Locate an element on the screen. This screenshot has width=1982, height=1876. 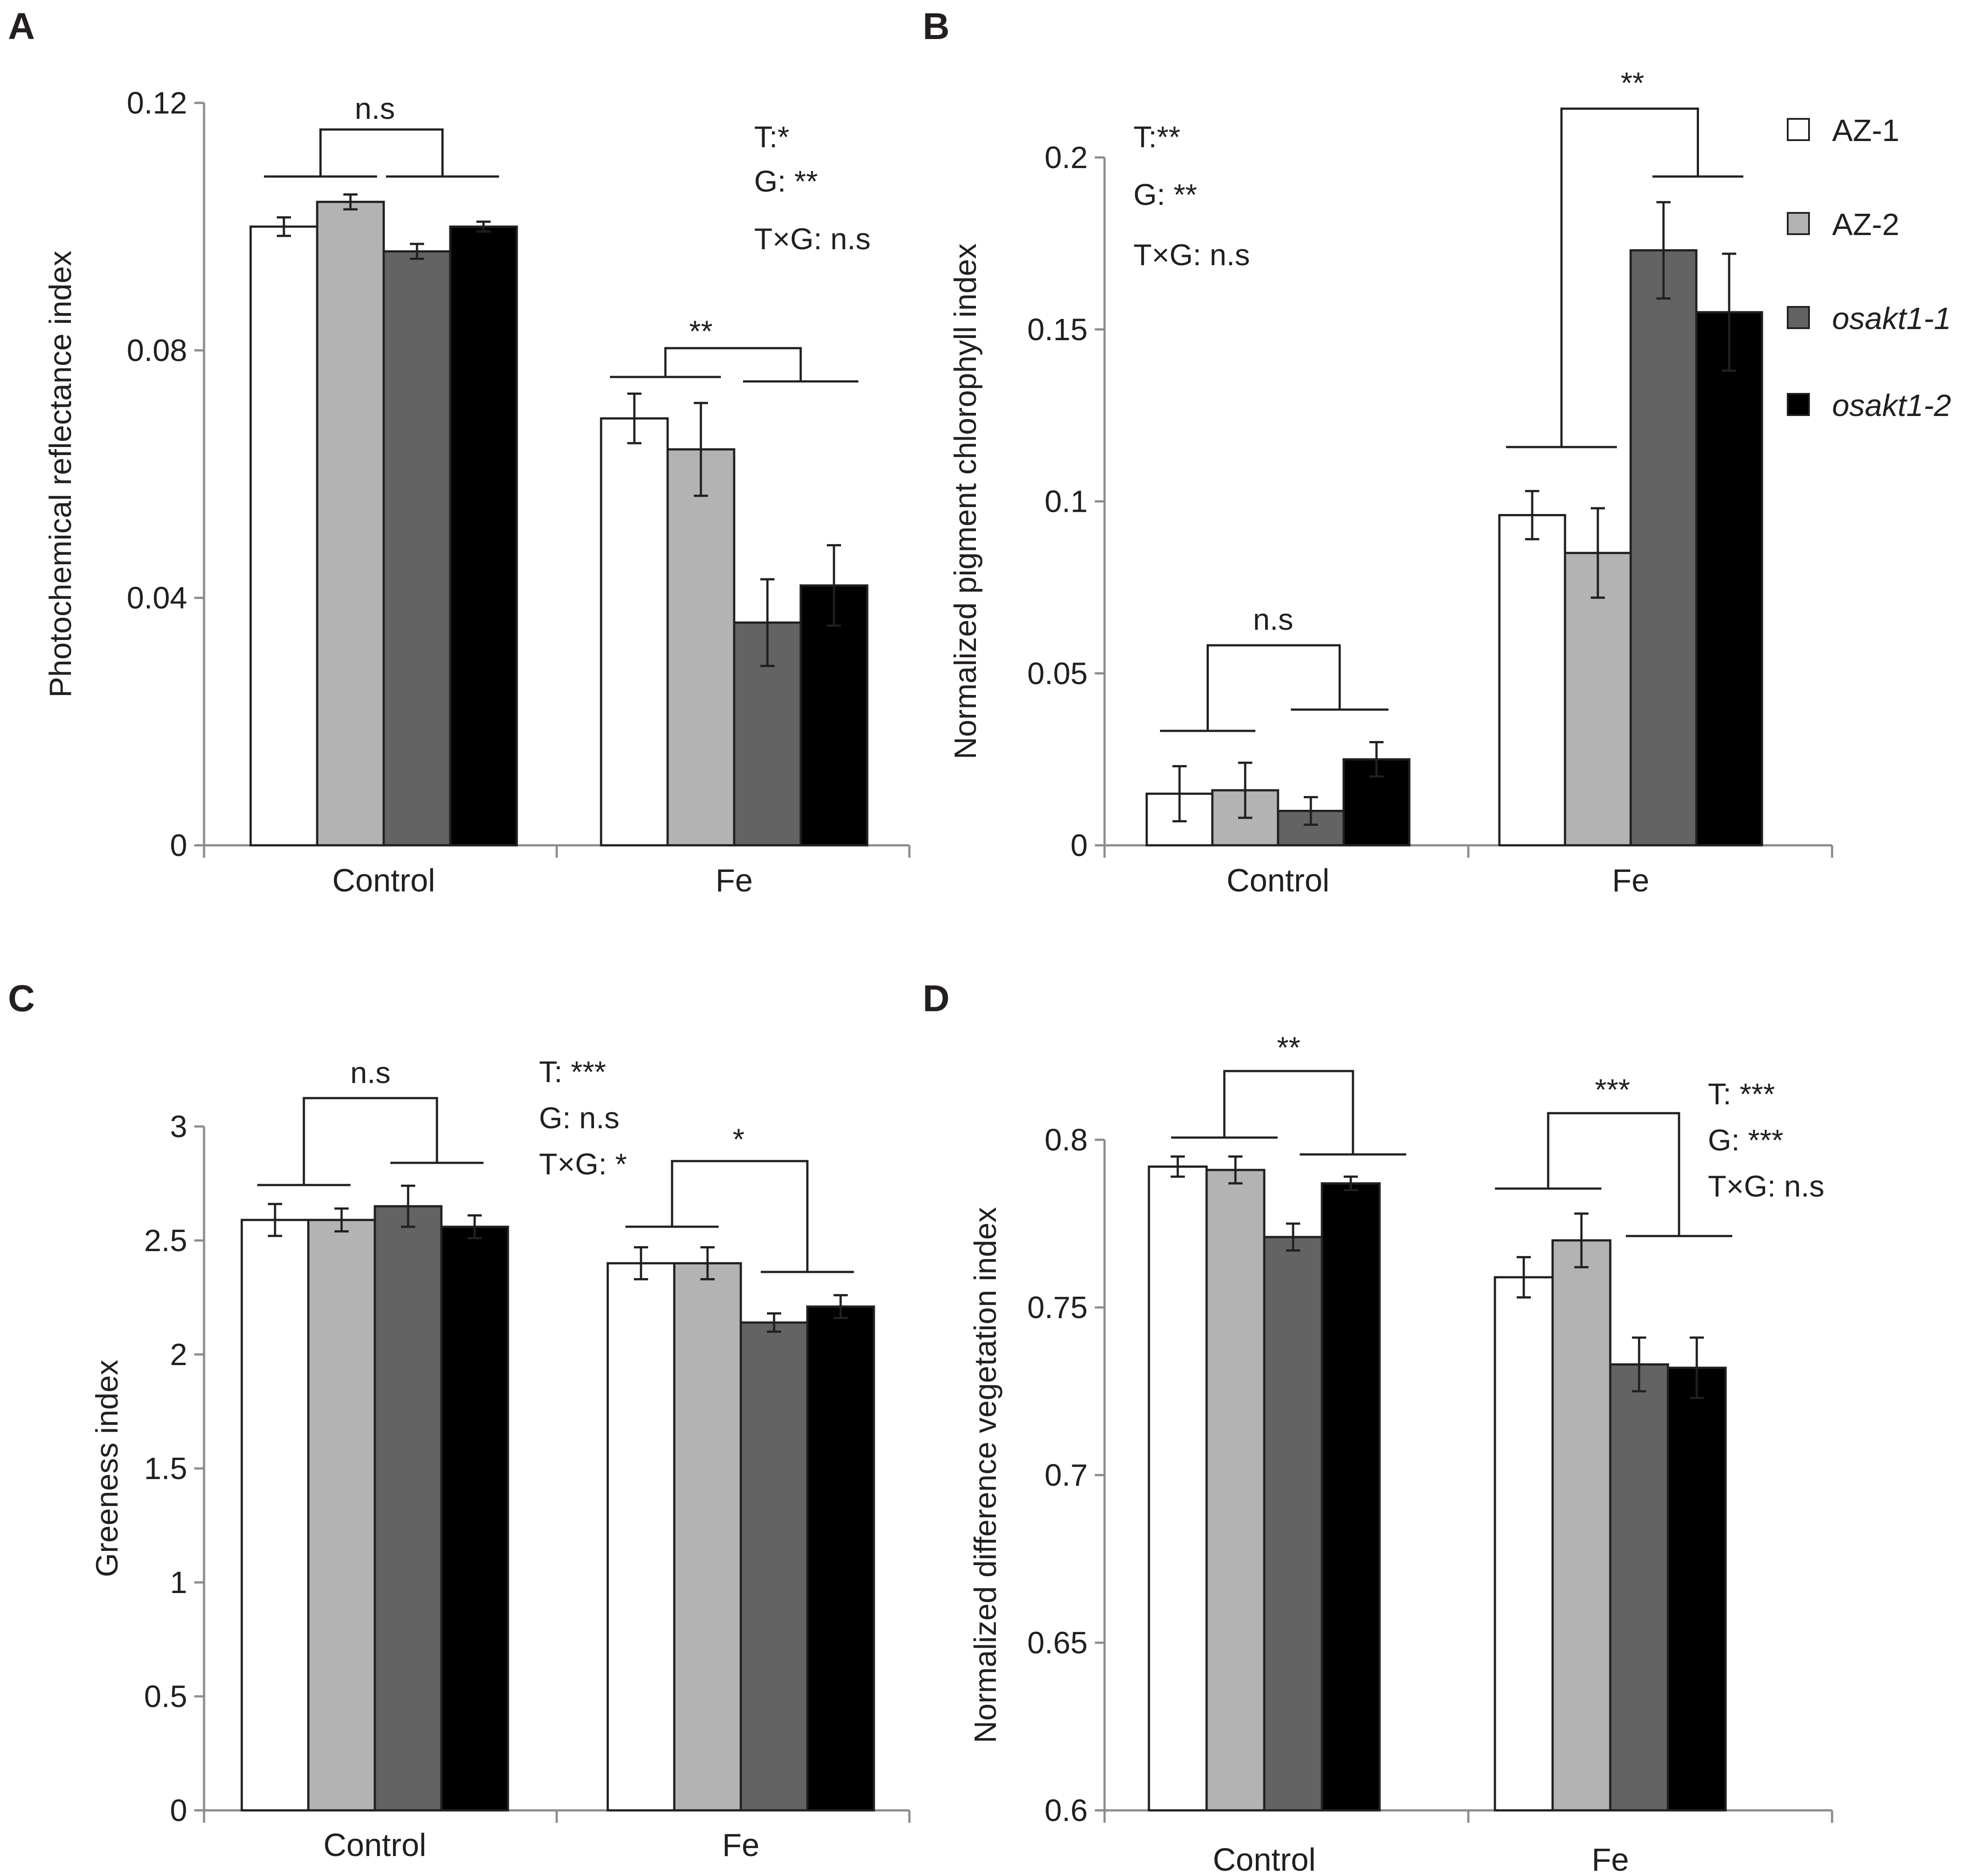
bar-c-az1-fe is located at coordinates (641, 1537).